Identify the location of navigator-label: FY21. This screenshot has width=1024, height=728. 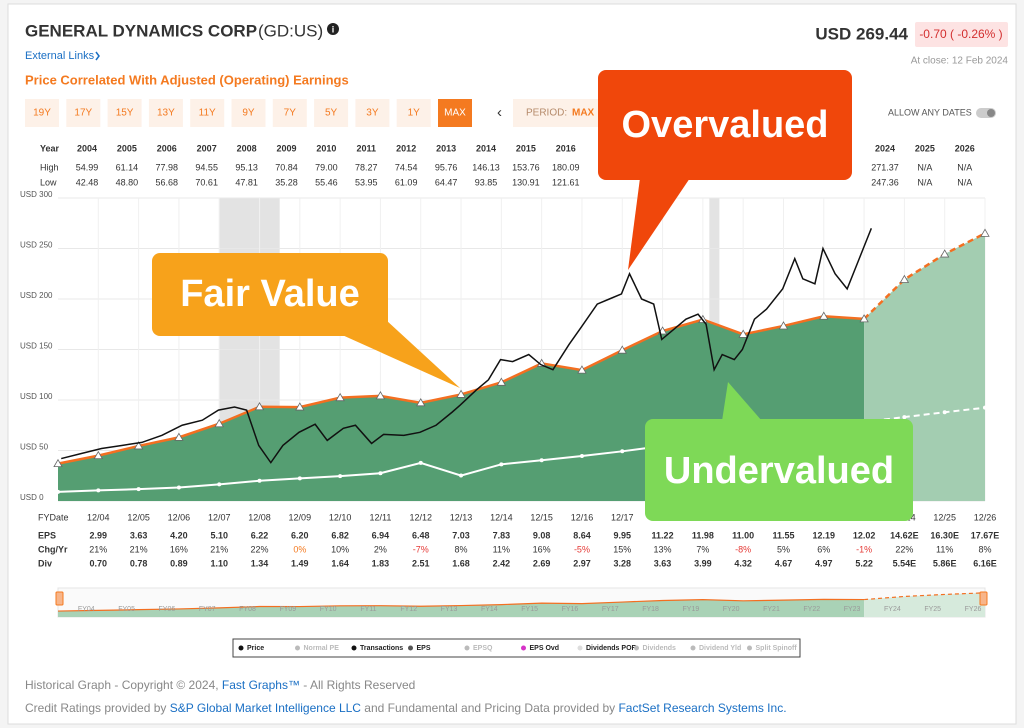
(771, 609).